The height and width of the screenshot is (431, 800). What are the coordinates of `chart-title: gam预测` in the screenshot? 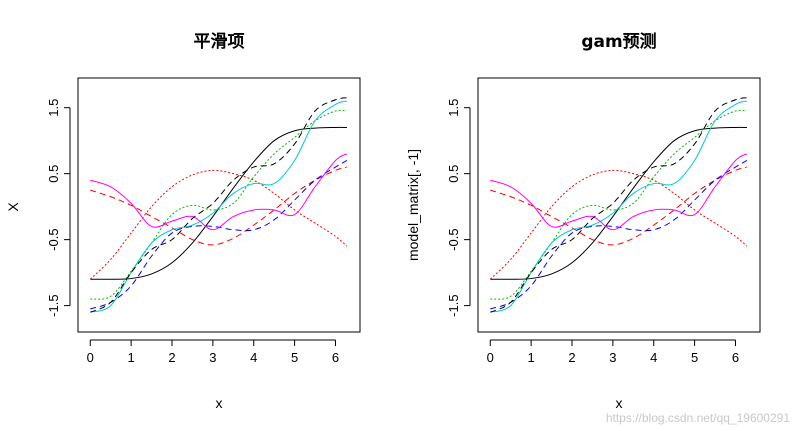 It's located at (618, 41).